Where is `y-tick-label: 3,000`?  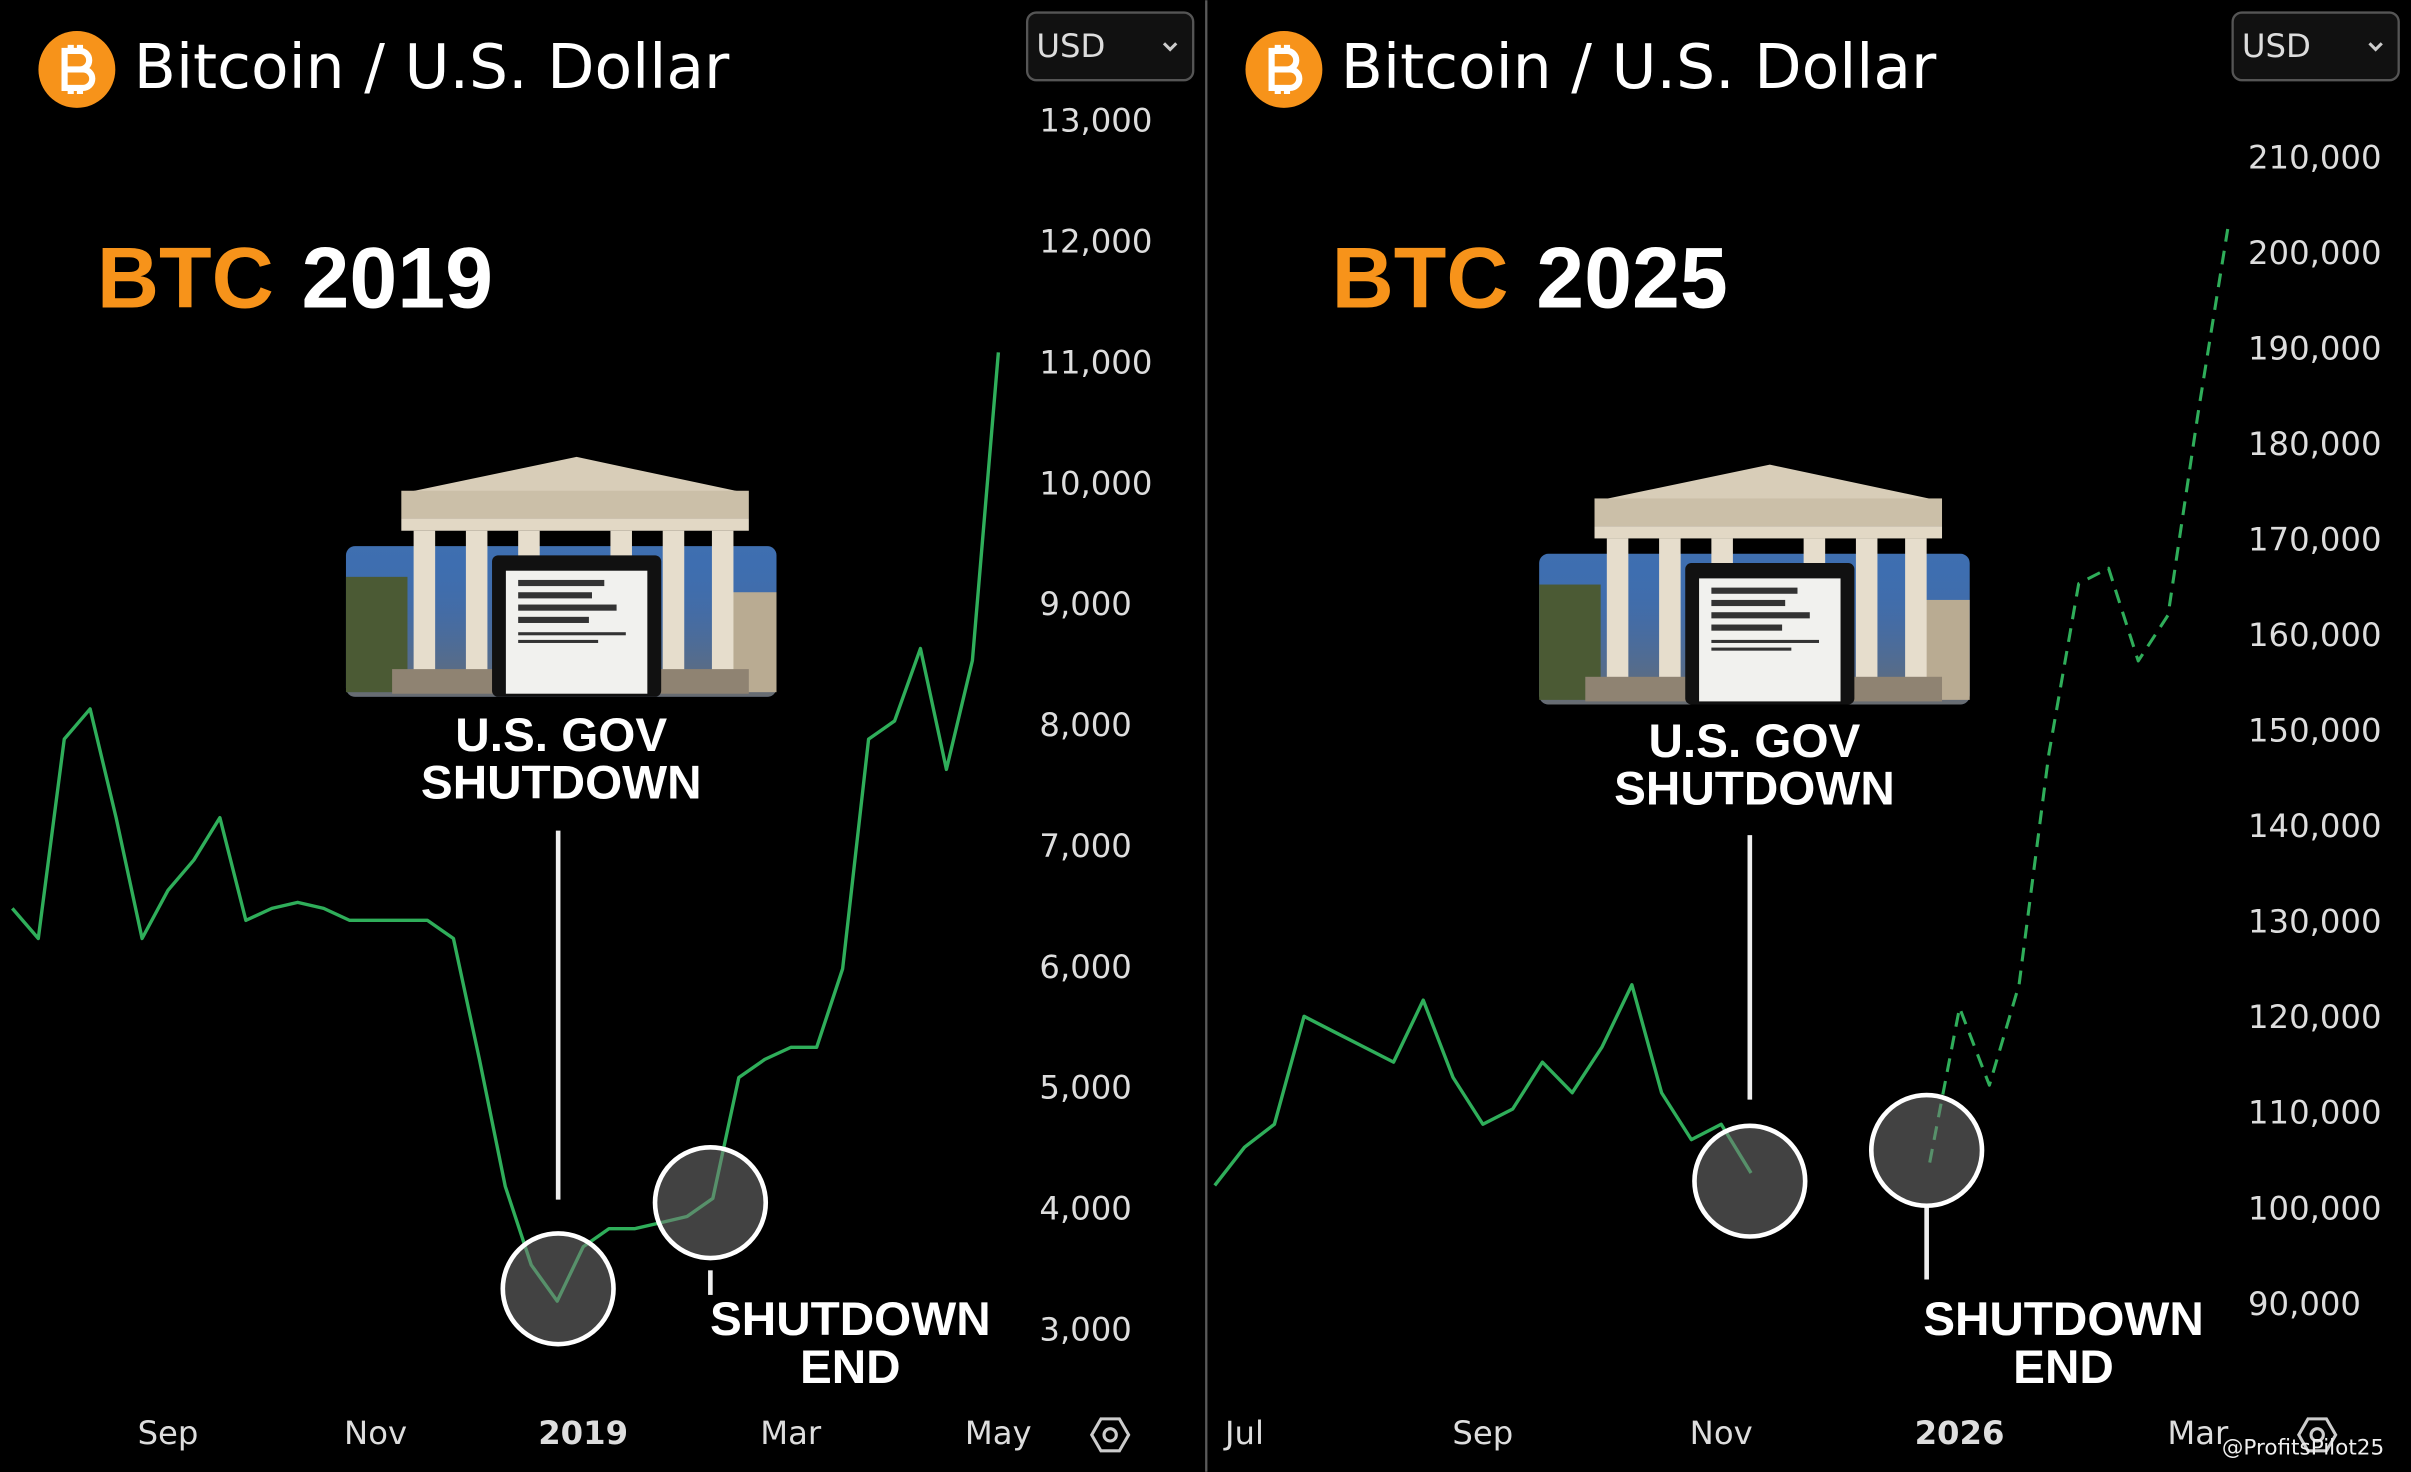 y-tick-label: 3,000 is located at coordinates (1085, 1329).